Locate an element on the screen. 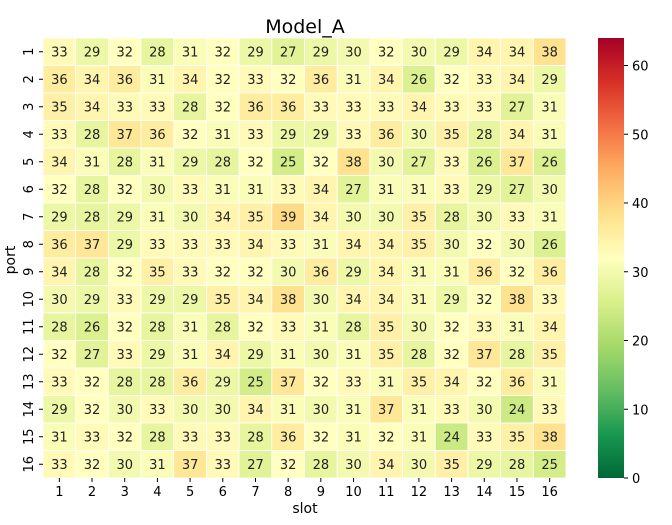 This screenshot has width=672, height=525. colorbar-tick-label: 20 is located at coordinates (640, 342).